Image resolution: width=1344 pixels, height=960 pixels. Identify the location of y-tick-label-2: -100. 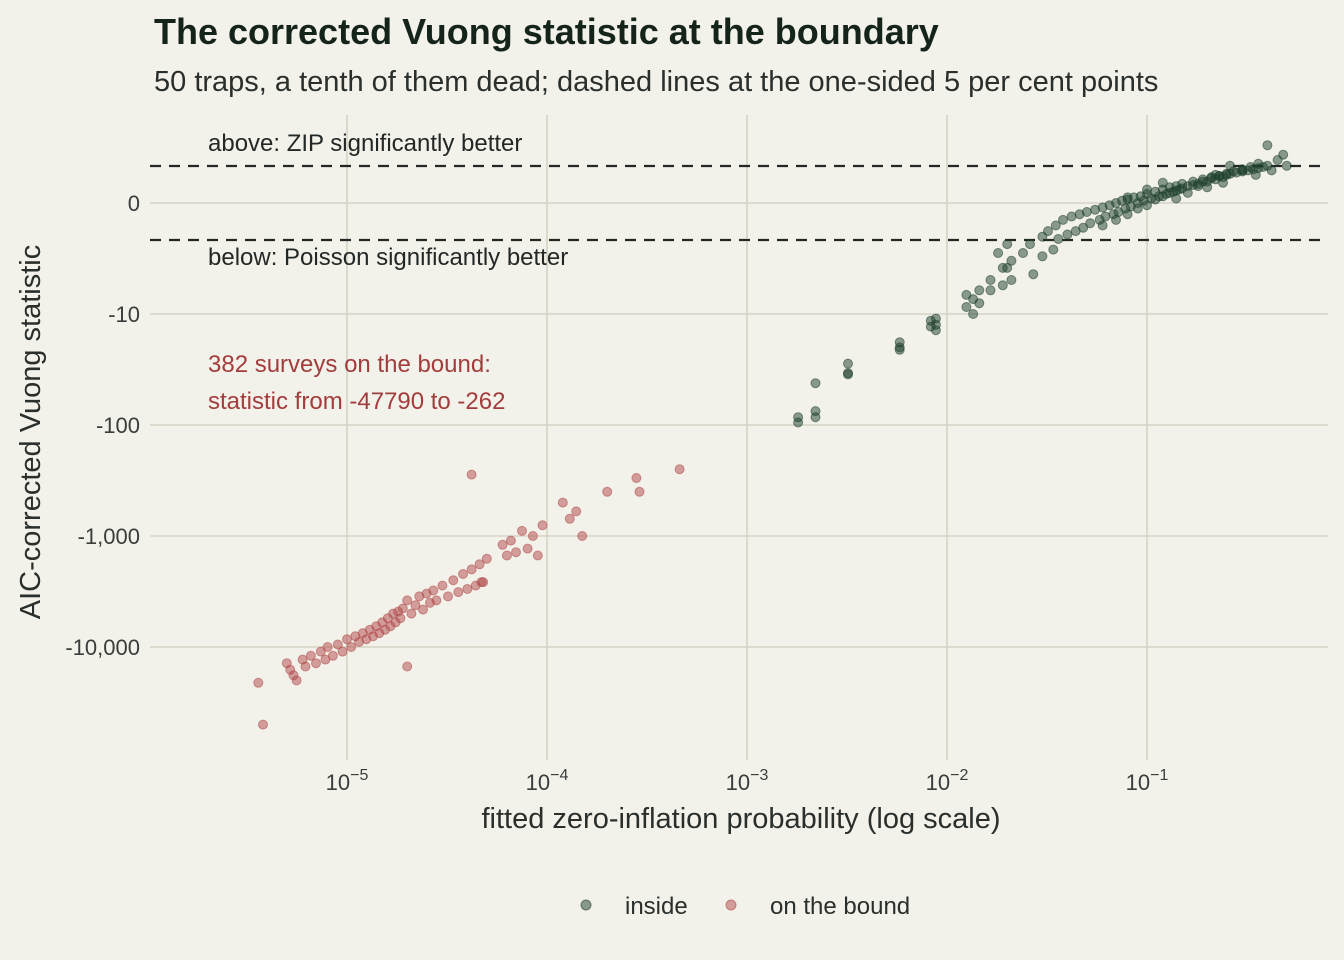
(118, 425).